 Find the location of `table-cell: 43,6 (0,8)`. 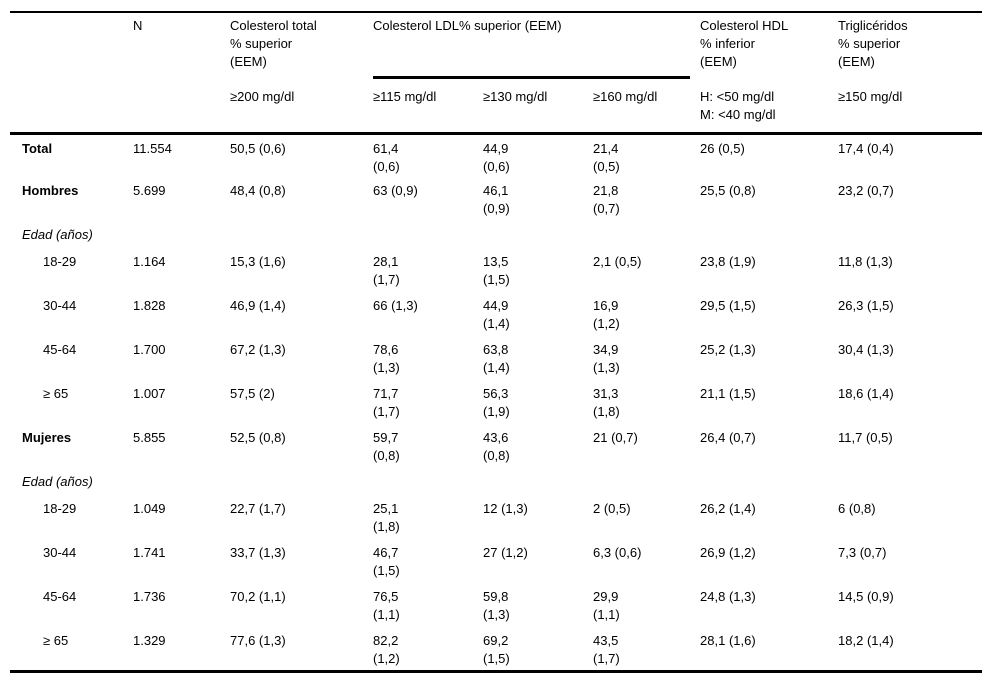

table-cell: 43,6 (0,8) is located at coordinates (496, 446).